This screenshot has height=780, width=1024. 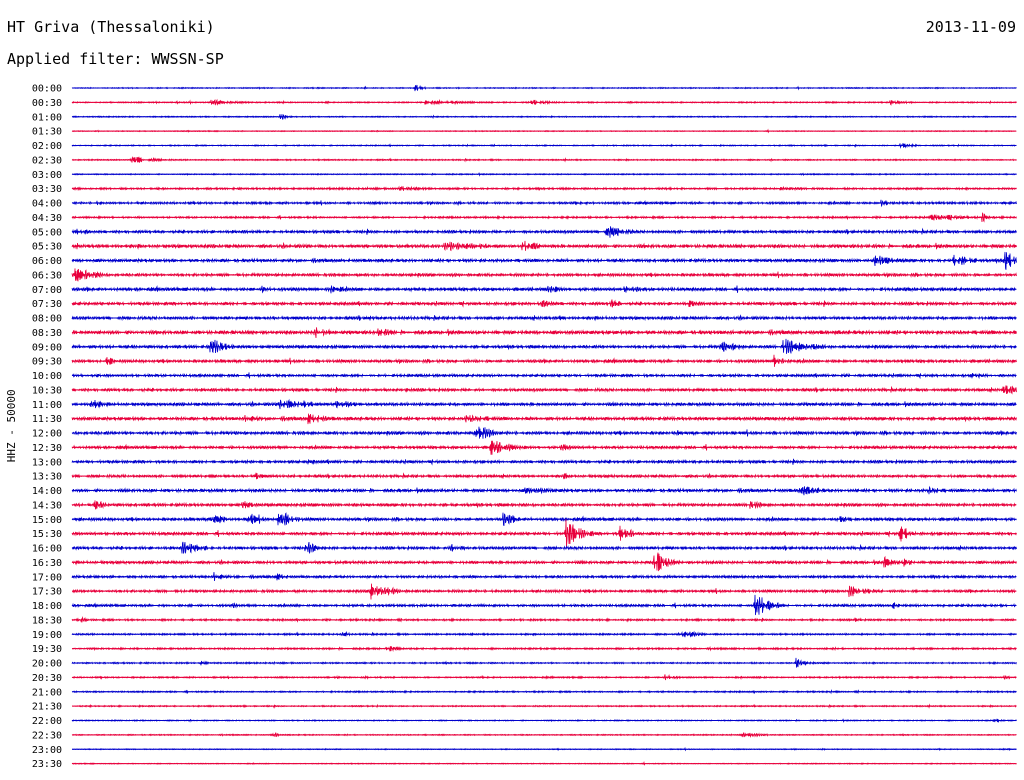 I want to click on row-label-0730: 07:30, so click(x=47, y=304).